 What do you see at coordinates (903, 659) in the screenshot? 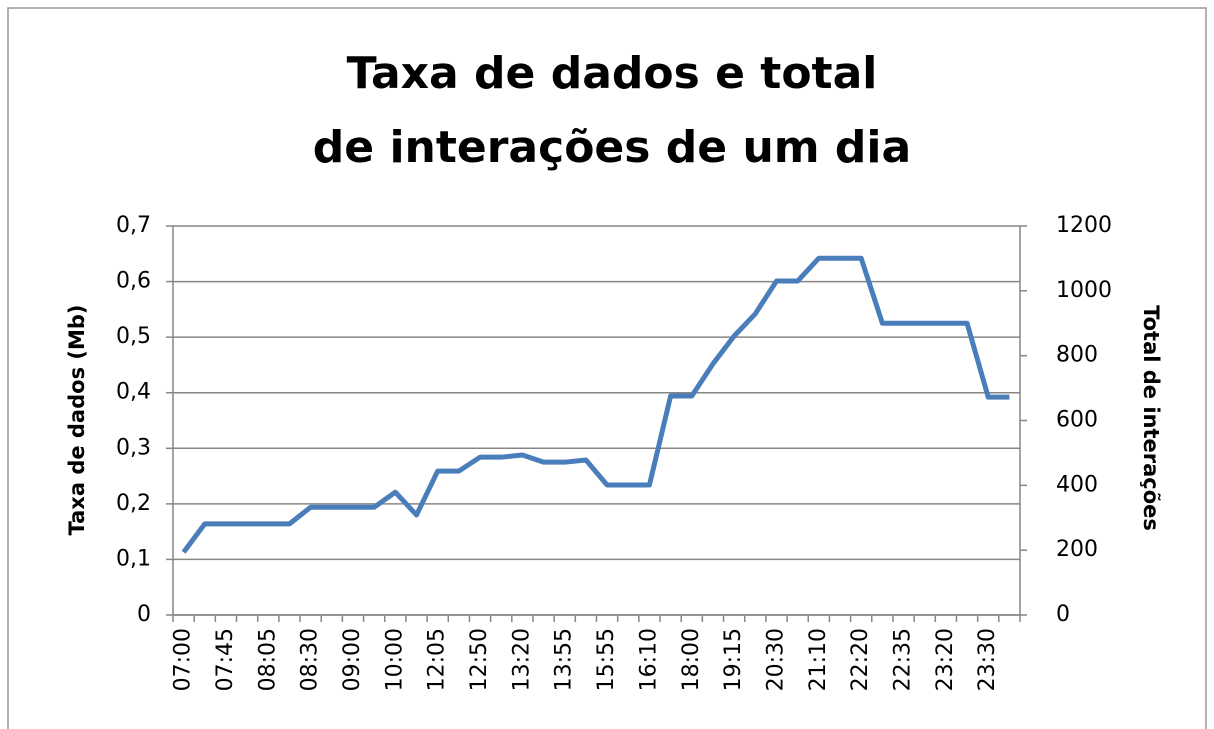
I see `x-tick-label: 22:35` at bounding box center [903, 659].